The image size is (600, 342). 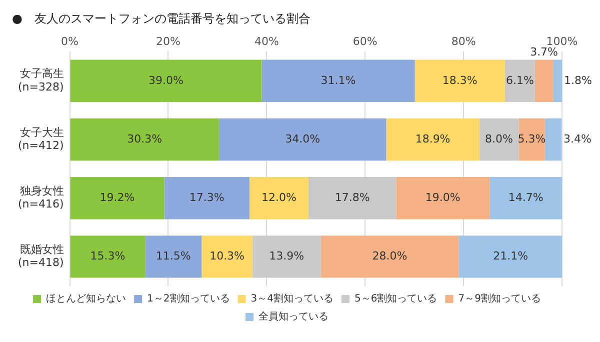 I want to click on x-tick-label: 0%, so click(x=69, y=41).